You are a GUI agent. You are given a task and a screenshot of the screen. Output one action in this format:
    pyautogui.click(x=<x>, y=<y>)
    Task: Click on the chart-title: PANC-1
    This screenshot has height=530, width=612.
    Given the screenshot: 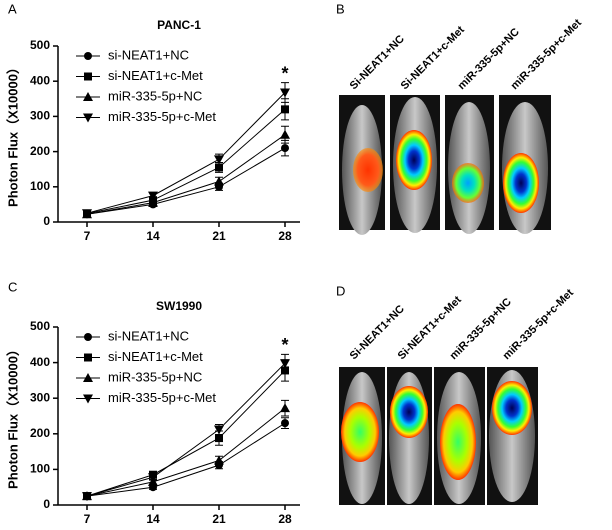 What is the action you would take?
    pyautogui.click(x=179, y=25)
    